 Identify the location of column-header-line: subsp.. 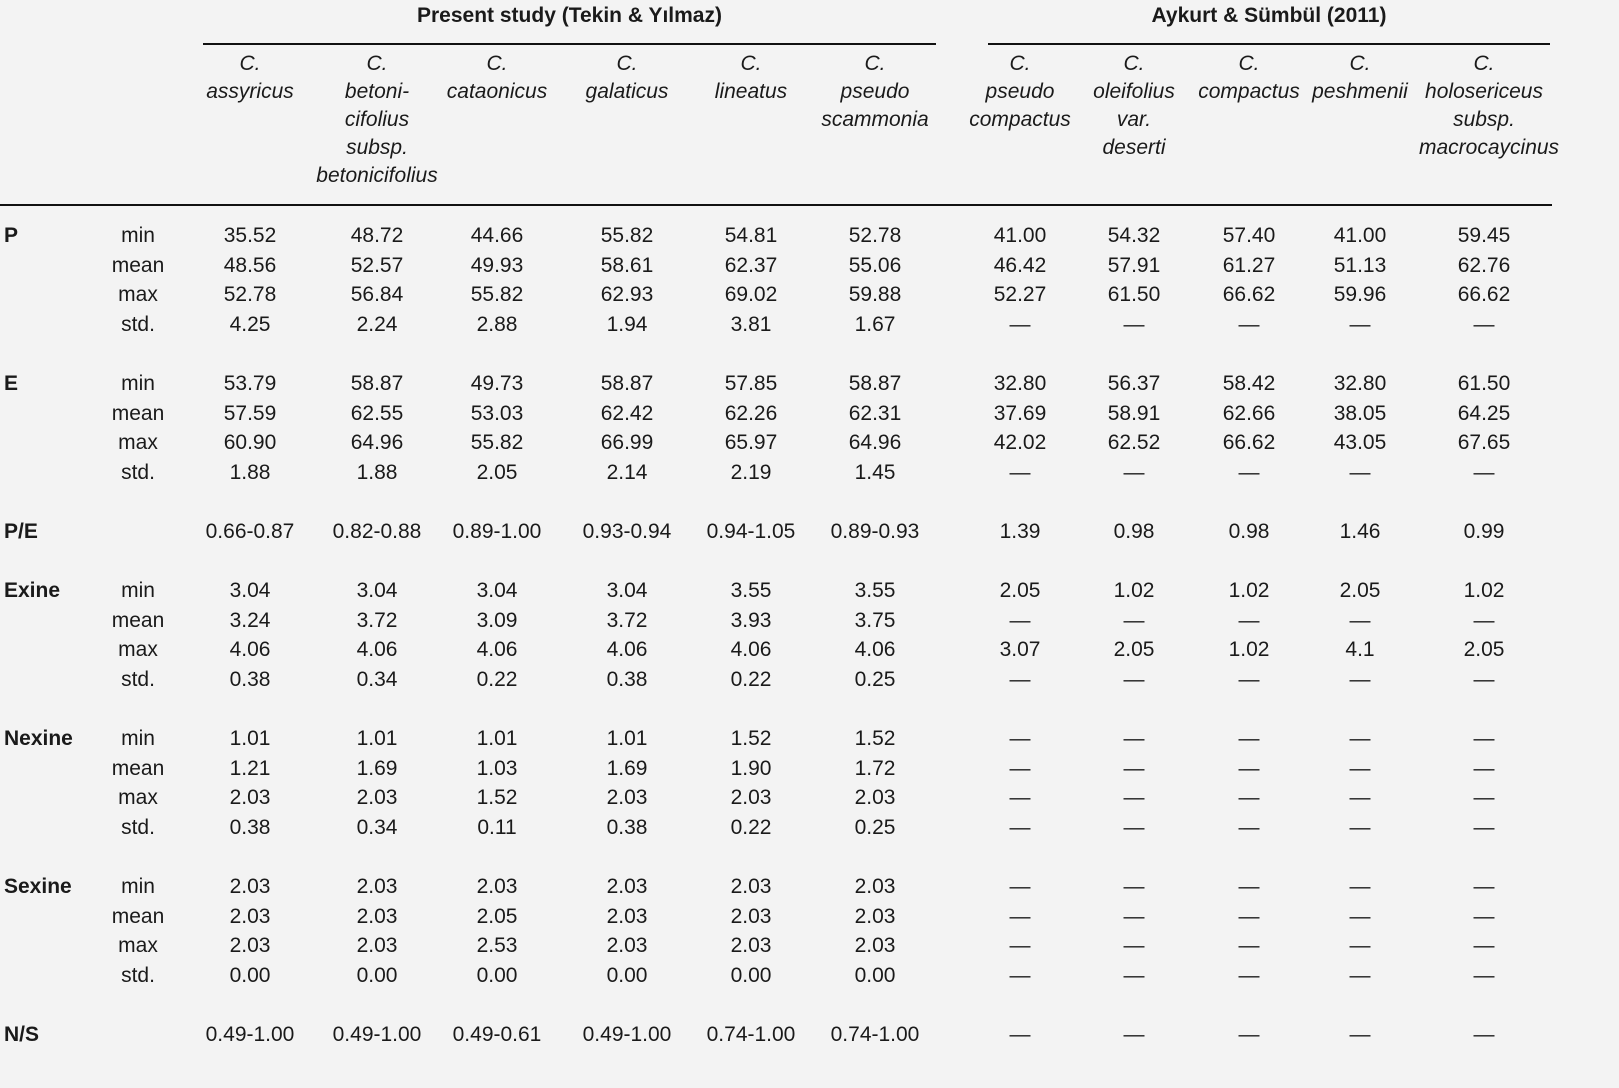
(1484, 119).